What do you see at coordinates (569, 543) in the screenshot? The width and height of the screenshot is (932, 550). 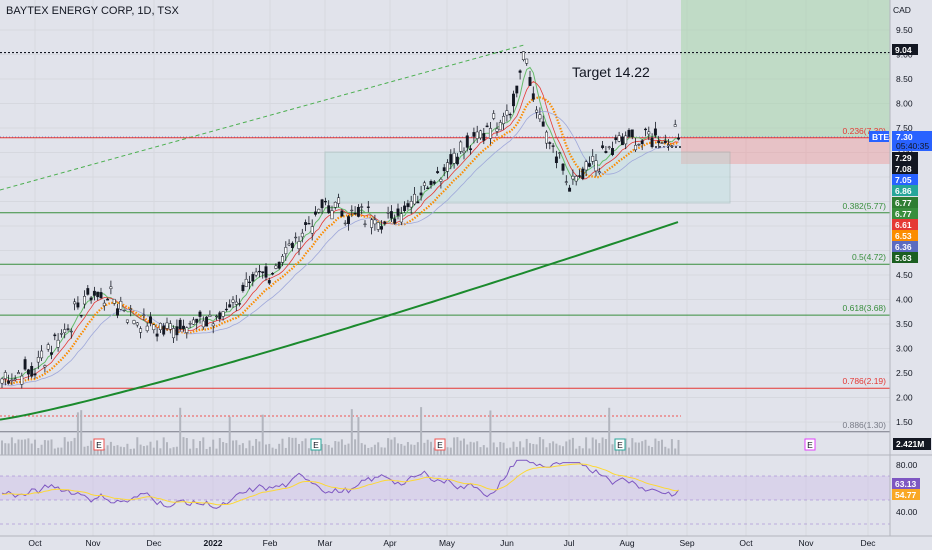 I see `x-tick-label: Jul` at bounding box center [569, 543].